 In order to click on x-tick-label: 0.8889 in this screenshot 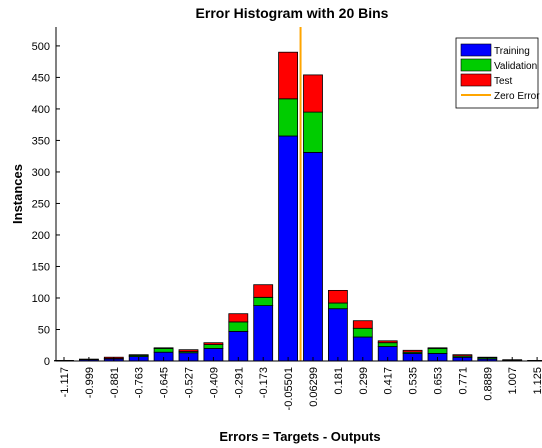, I will do `click(488, 384)`.